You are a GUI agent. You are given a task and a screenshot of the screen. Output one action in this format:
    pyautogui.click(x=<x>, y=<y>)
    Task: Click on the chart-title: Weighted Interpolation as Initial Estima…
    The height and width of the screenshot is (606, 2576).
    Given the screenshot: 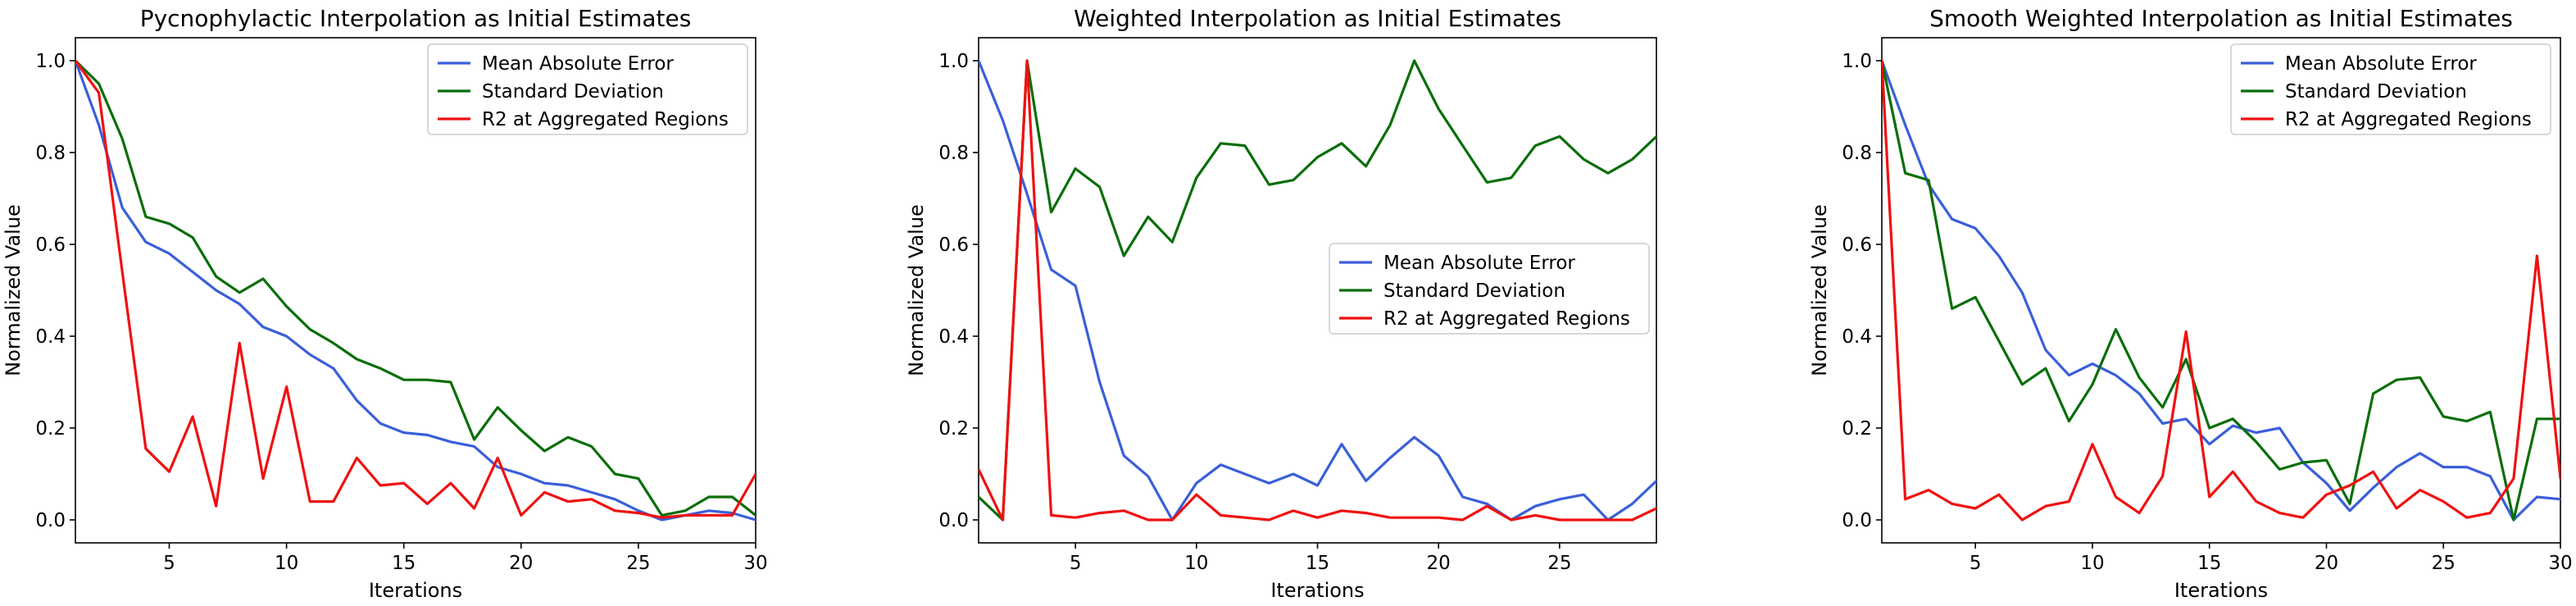 What is the action you would take?
    pyautogui.click(x=1317, y=18)
    